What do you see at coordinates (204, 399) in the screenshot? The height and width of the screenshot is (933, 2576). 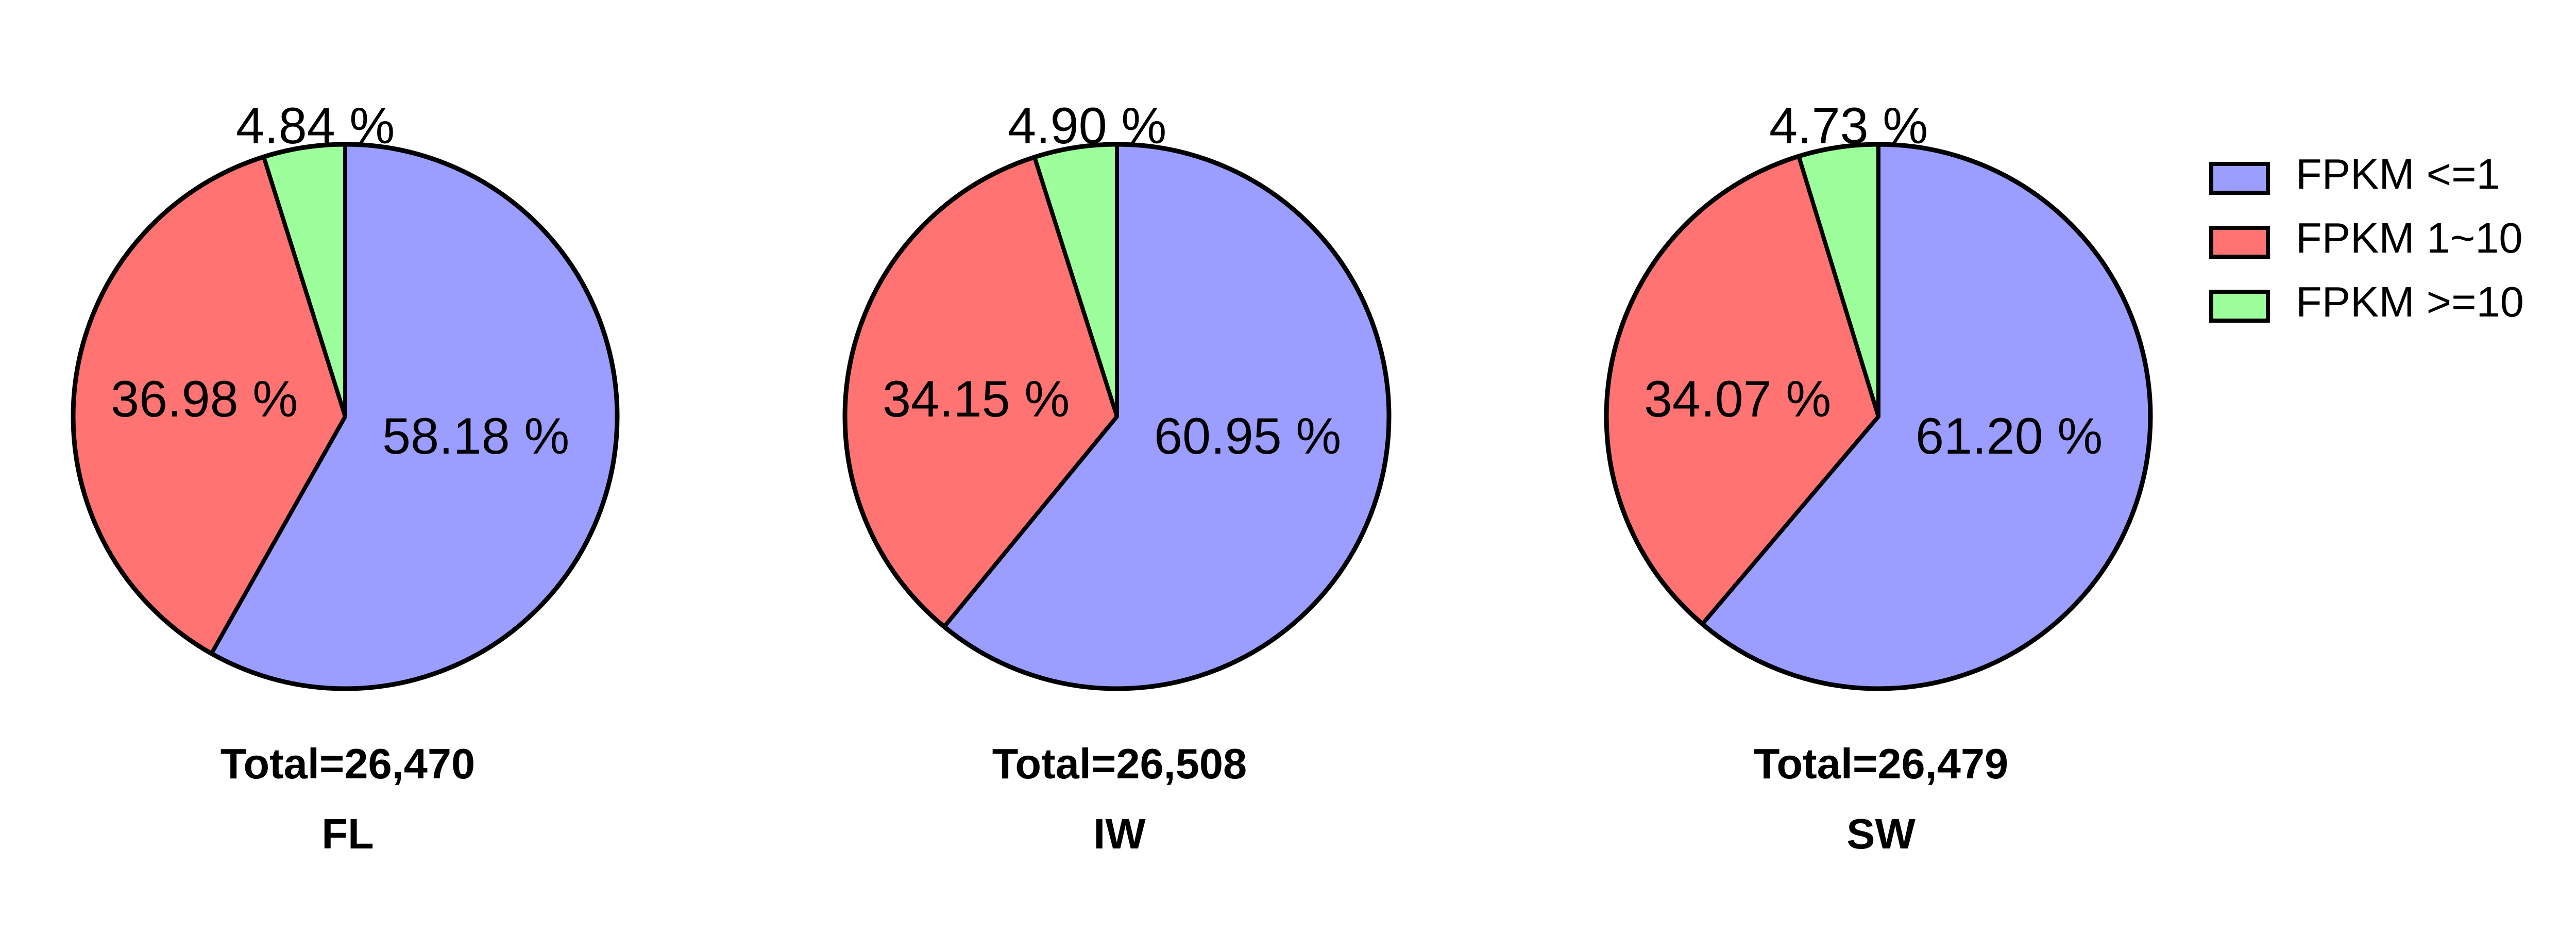 I see `pie-fl-label-fpkm-1-10: 36.98 %` at bounding box center [204, 399].